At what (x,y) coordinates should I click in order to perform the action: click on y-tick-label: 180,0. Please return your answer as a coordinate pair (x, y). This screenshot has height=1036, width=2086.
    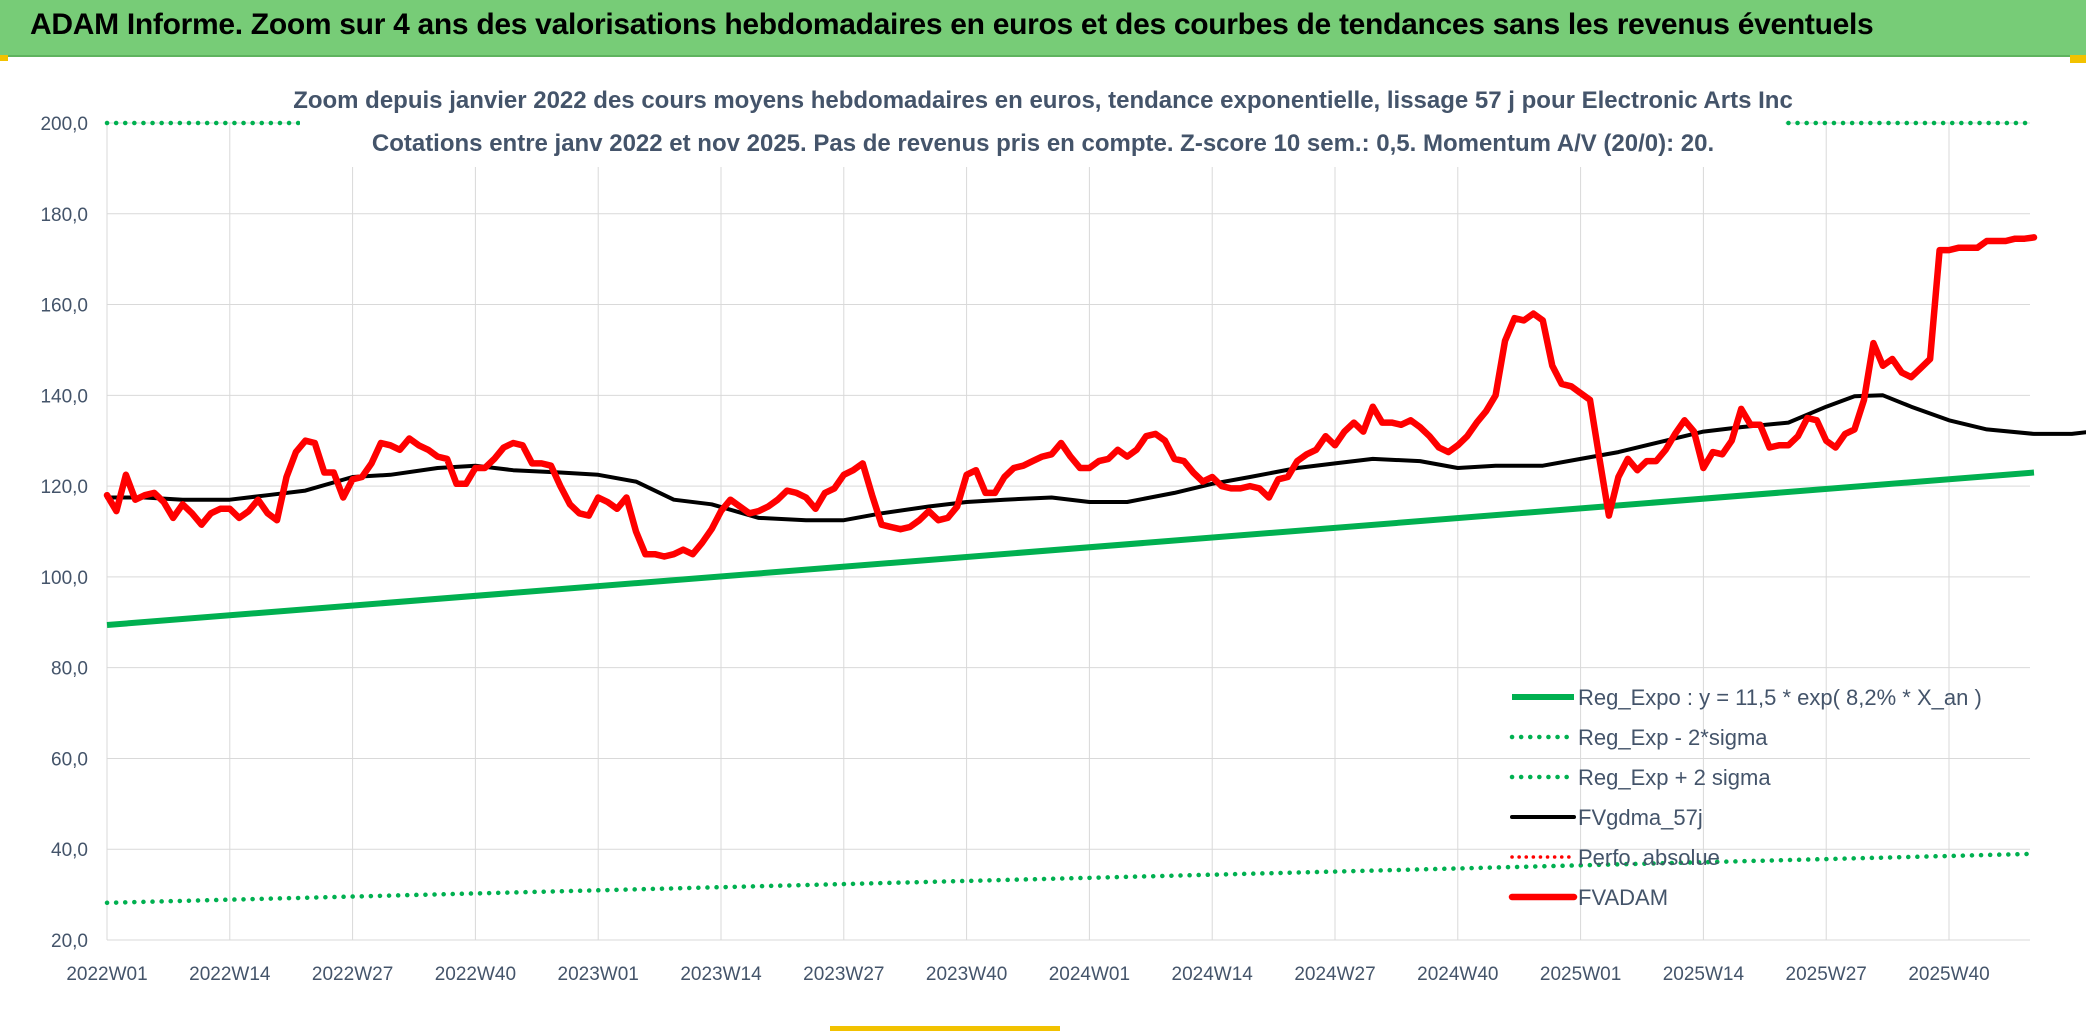
    Looking at the image, I should click on (64, 215).